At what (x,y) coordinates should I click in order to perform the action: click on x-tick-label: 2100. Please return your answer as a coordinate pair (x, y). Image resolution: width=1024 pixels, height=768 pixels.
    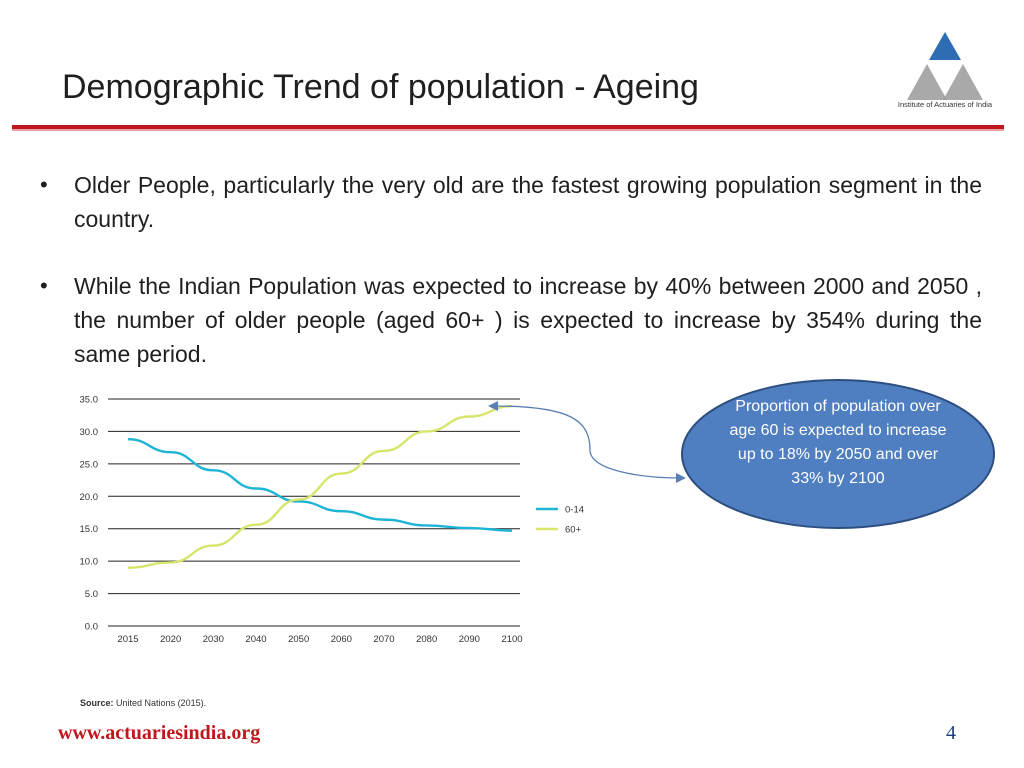
    Looking at the image, I should click on (511, 639).